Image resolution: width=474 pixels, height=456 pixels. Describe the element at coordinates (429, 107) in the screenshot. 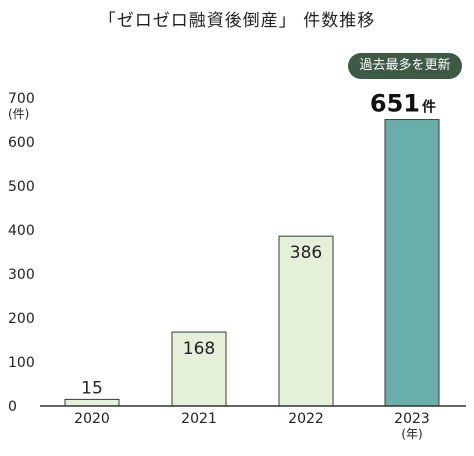

I see `bar-label-suffix: 件` at that location.